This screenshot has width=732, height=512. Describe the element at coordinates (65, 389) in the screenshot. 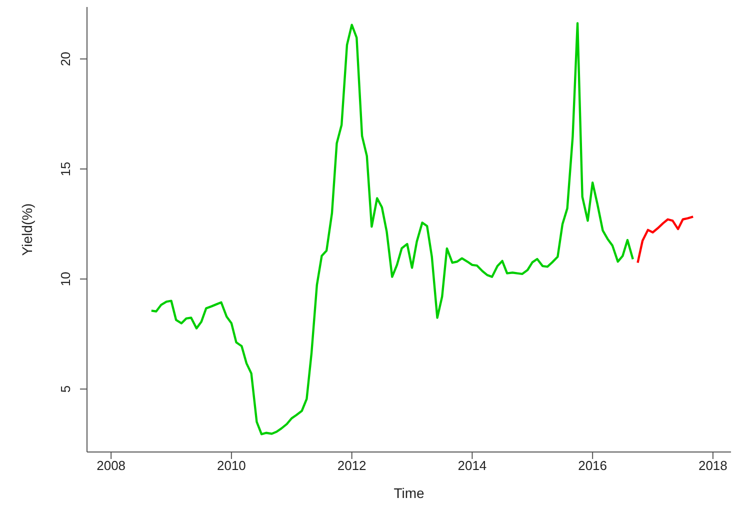

I see `y-tick-label: 5` at that location.